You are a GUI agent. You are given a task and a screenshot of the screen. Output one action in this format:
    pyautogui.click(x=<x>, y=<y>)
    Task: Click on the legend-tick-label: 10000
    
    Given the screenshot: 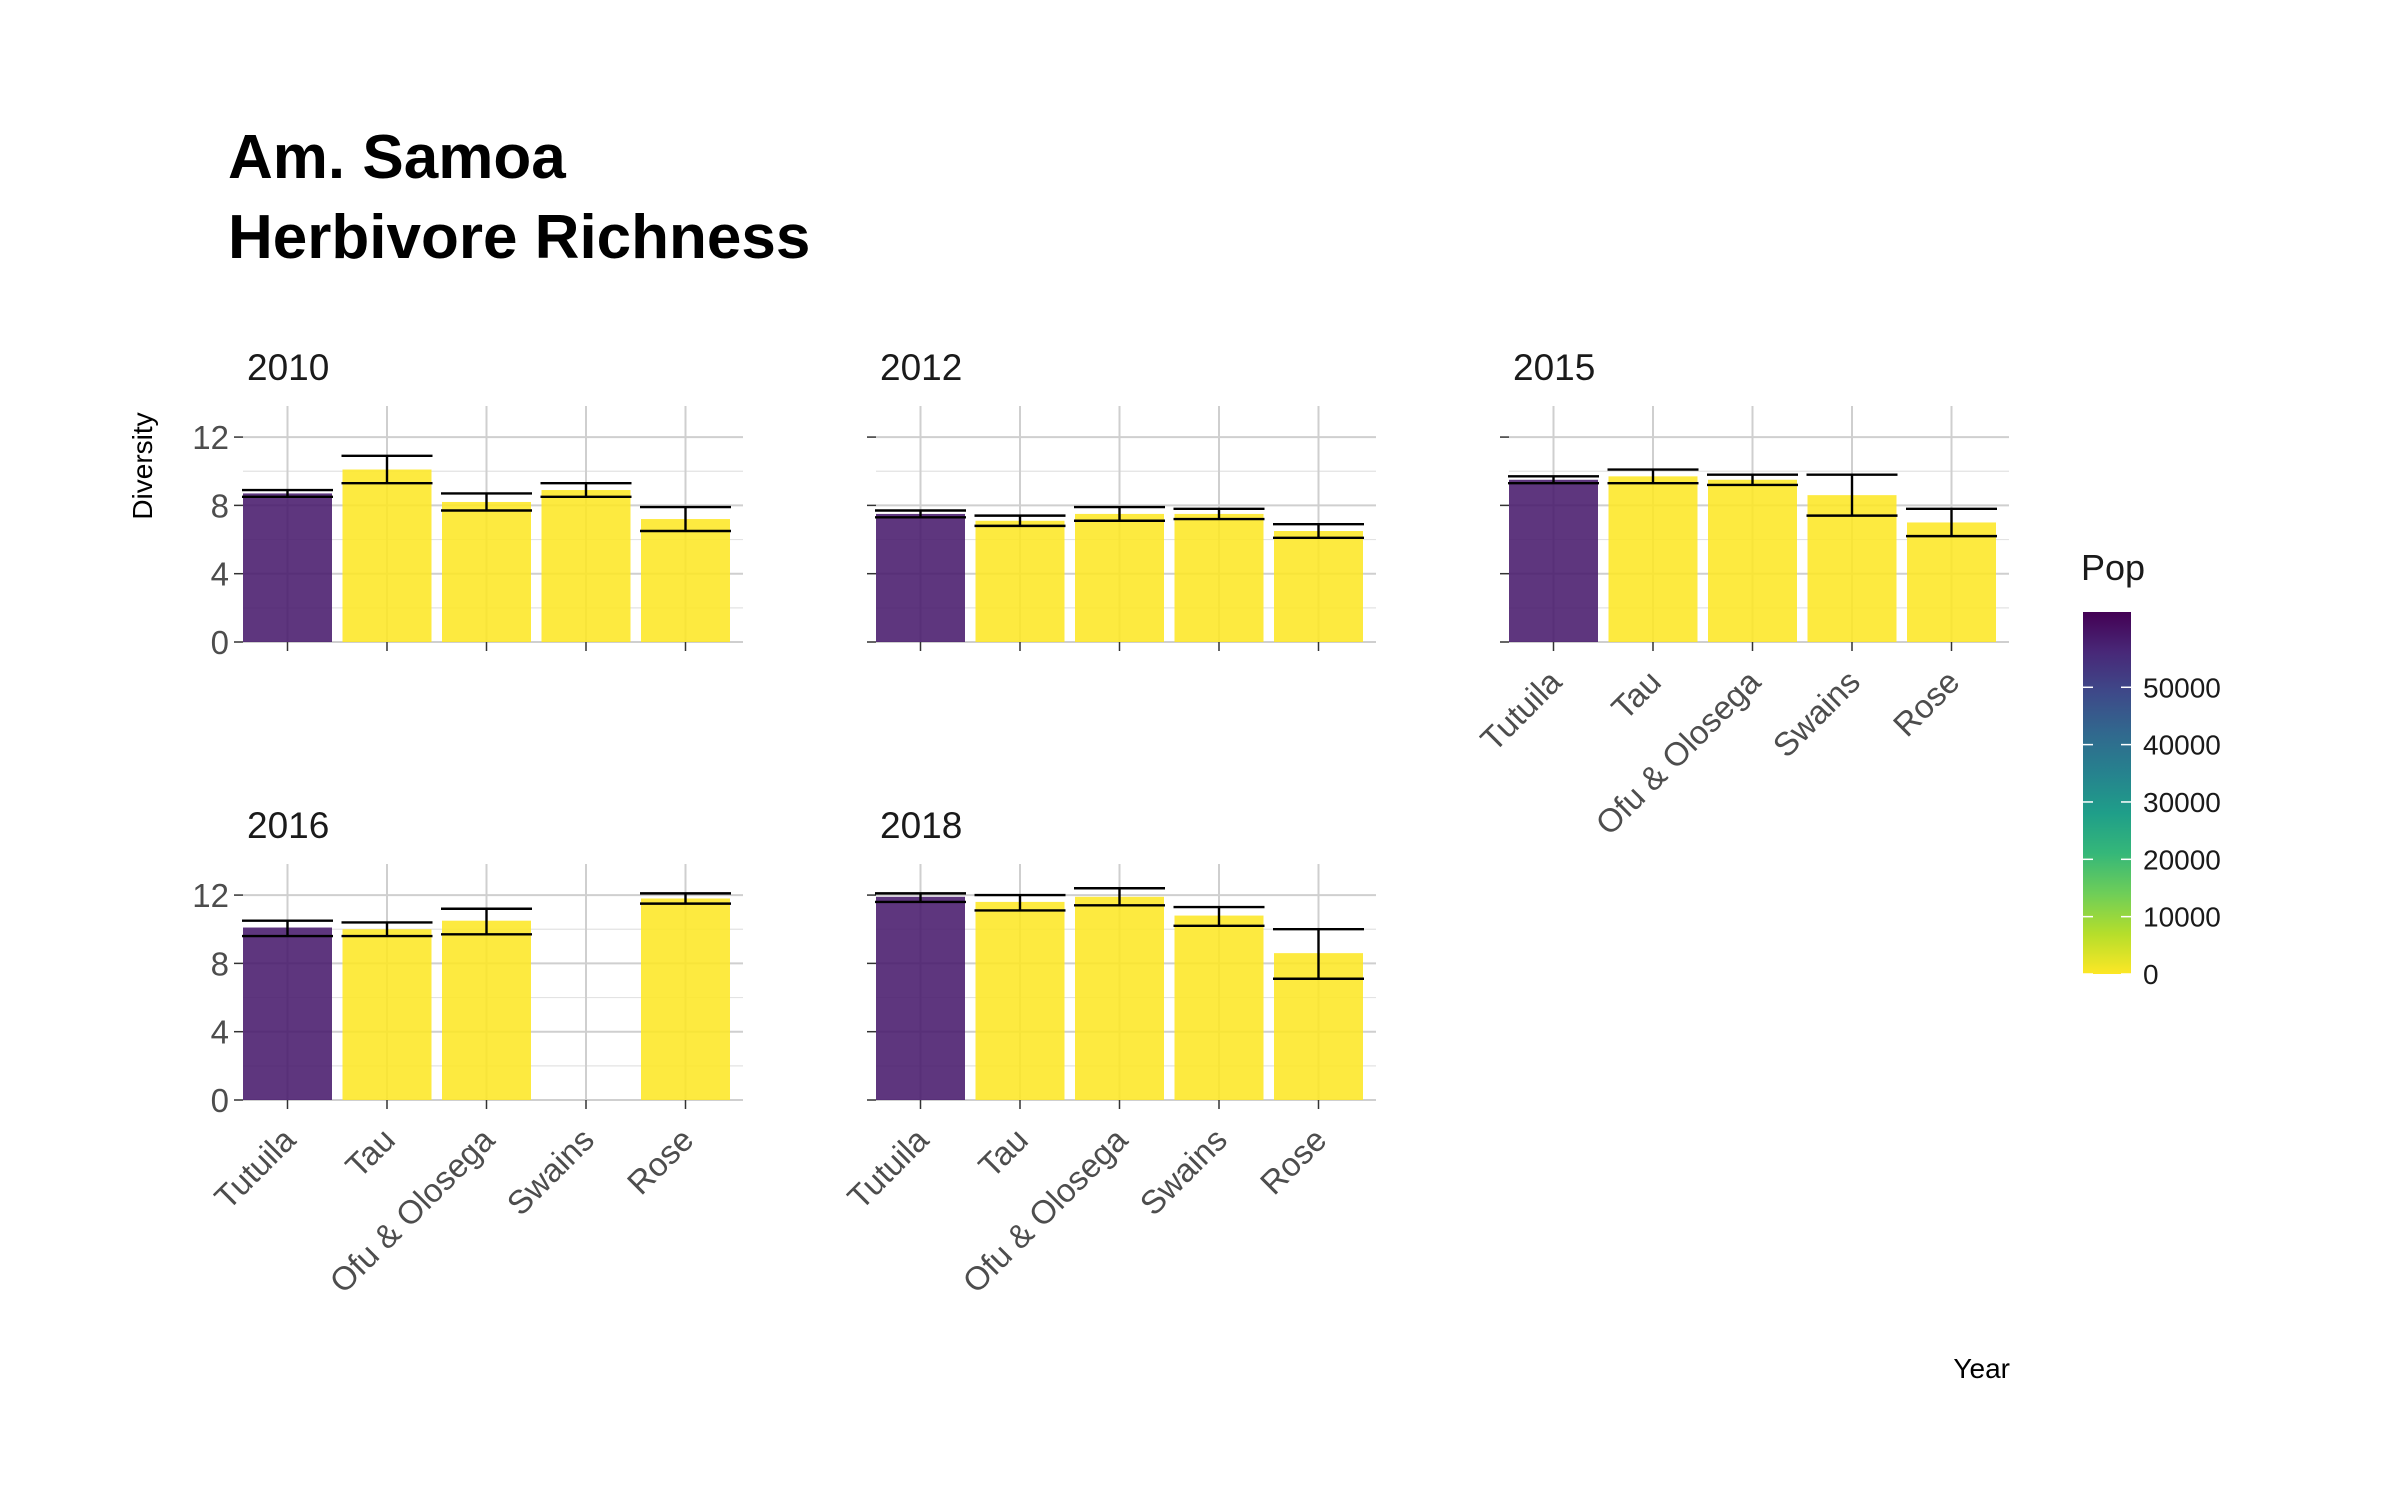 What is the action you would take?
    pyautogui.click(x=2182, y=917)
    